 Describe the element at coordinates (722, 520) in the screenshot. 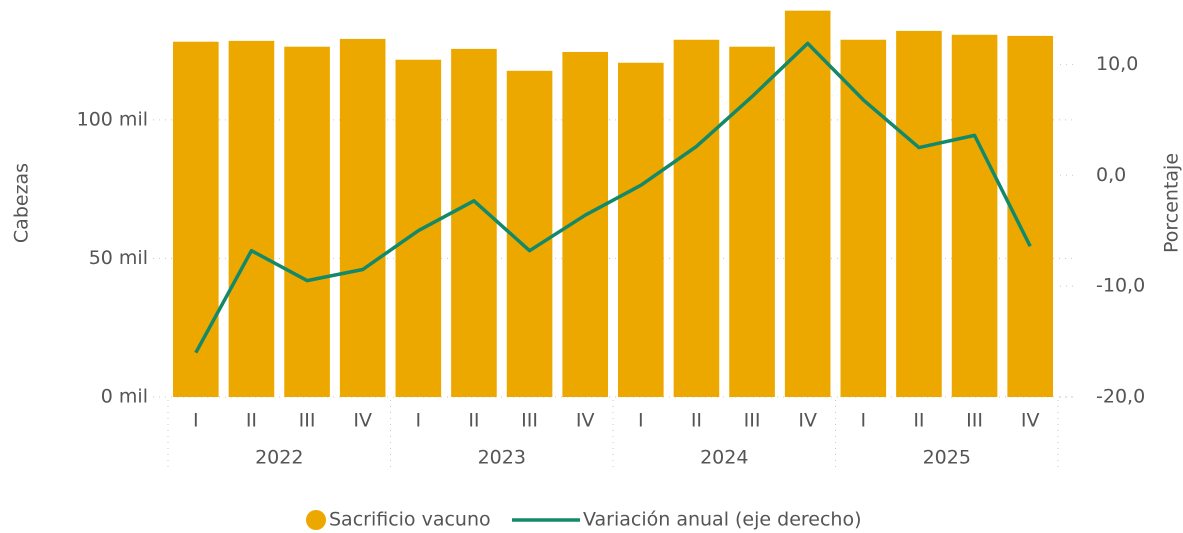

I see `legend-label: Variación anual (eje derecho)` at that location.